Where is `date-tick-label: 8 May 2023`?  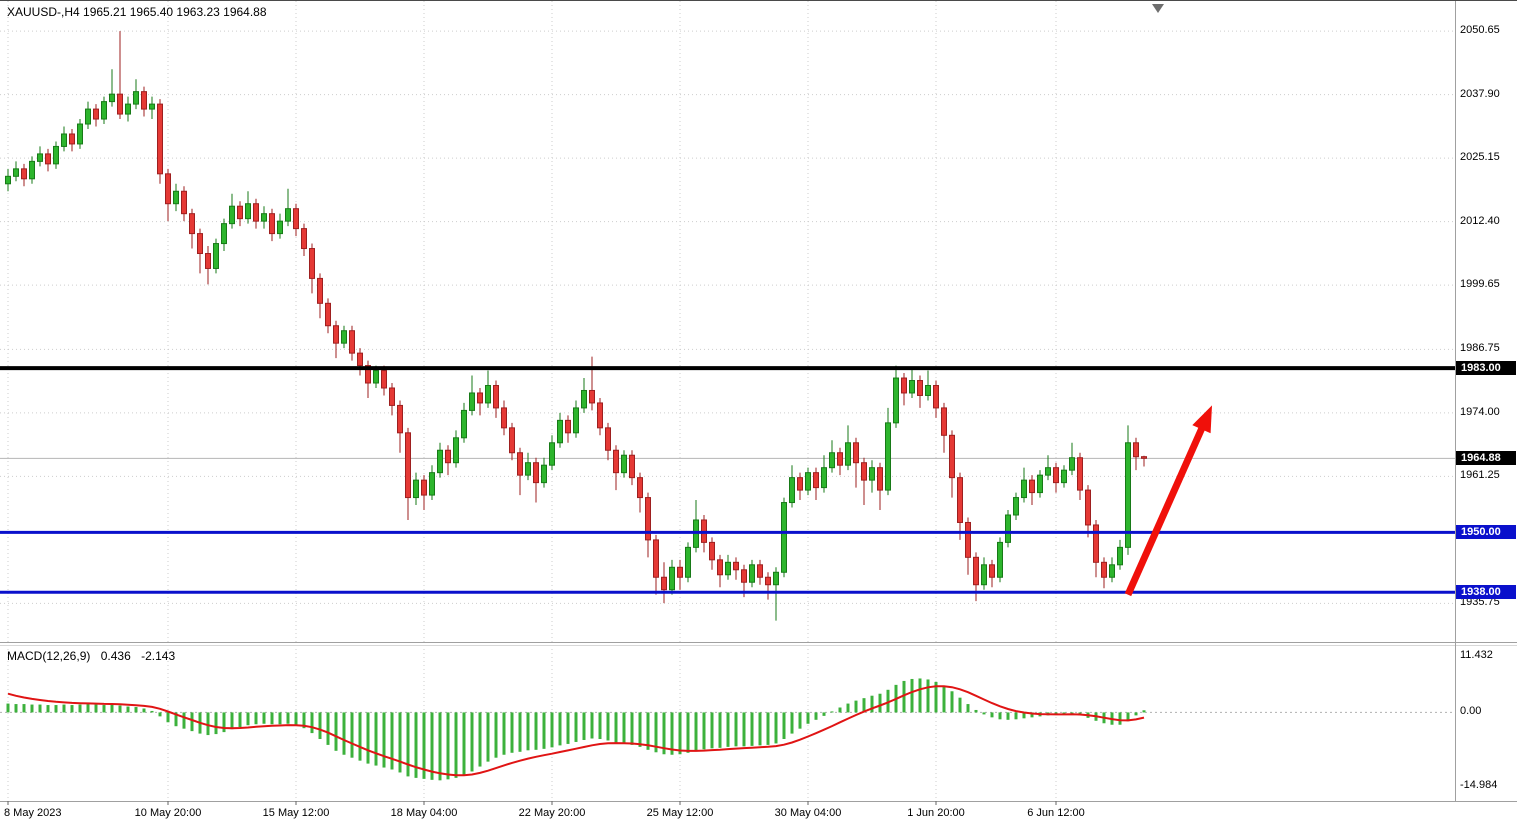
date-tick-label: 8 May 2023 is located at coordinates (33, 813).